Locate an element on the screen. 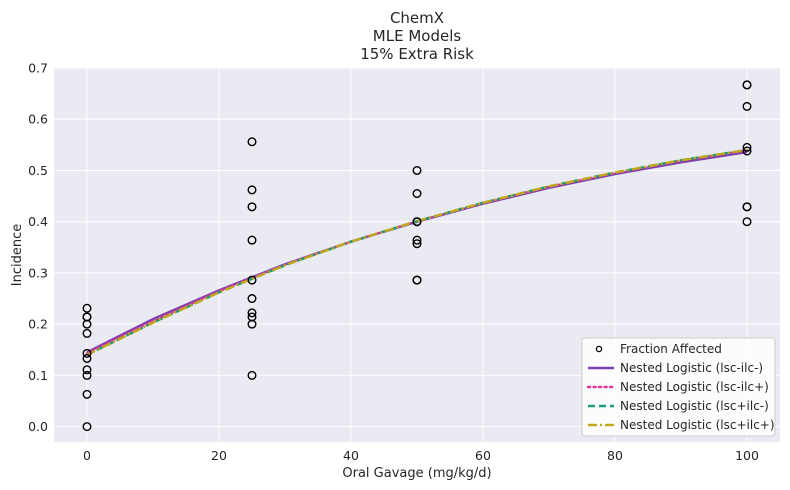  y-tick-label: 0.3 is located at coordinates (38, 272).